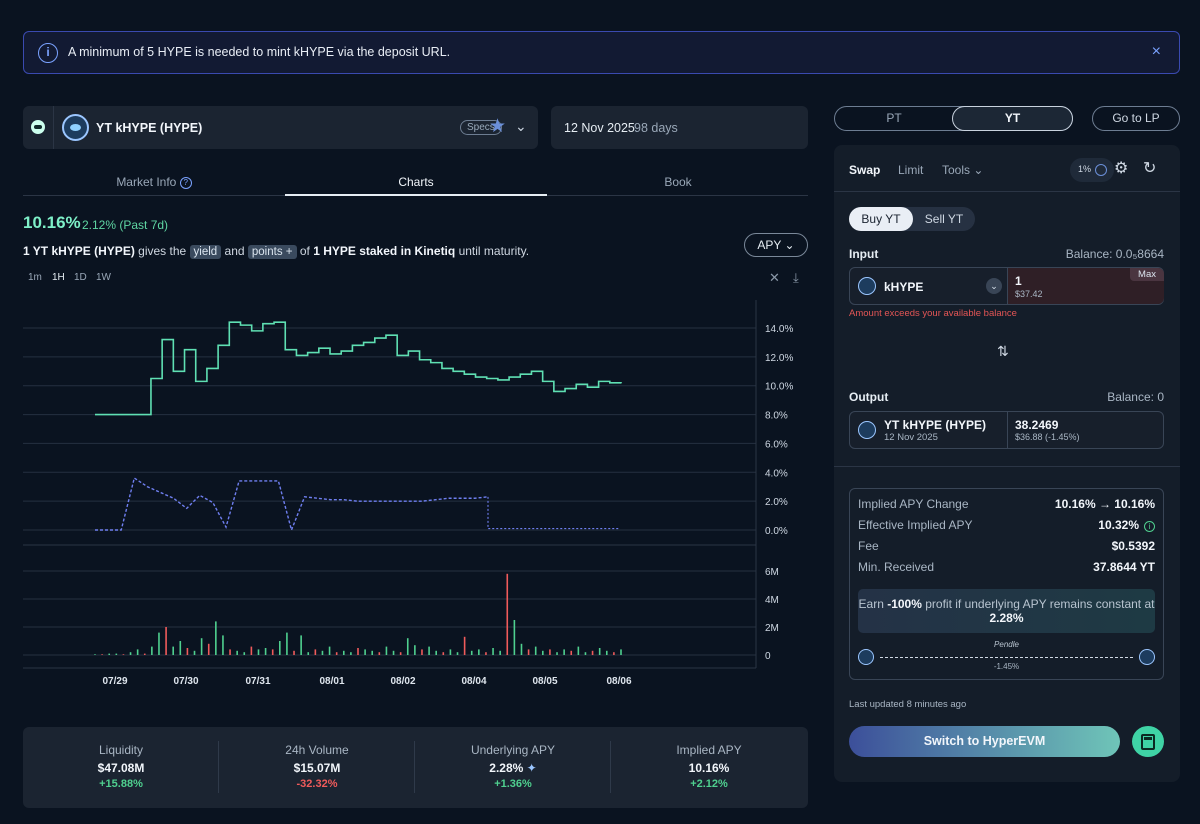  I want to click on timeframe-1w: 1W, so click(103, 277).